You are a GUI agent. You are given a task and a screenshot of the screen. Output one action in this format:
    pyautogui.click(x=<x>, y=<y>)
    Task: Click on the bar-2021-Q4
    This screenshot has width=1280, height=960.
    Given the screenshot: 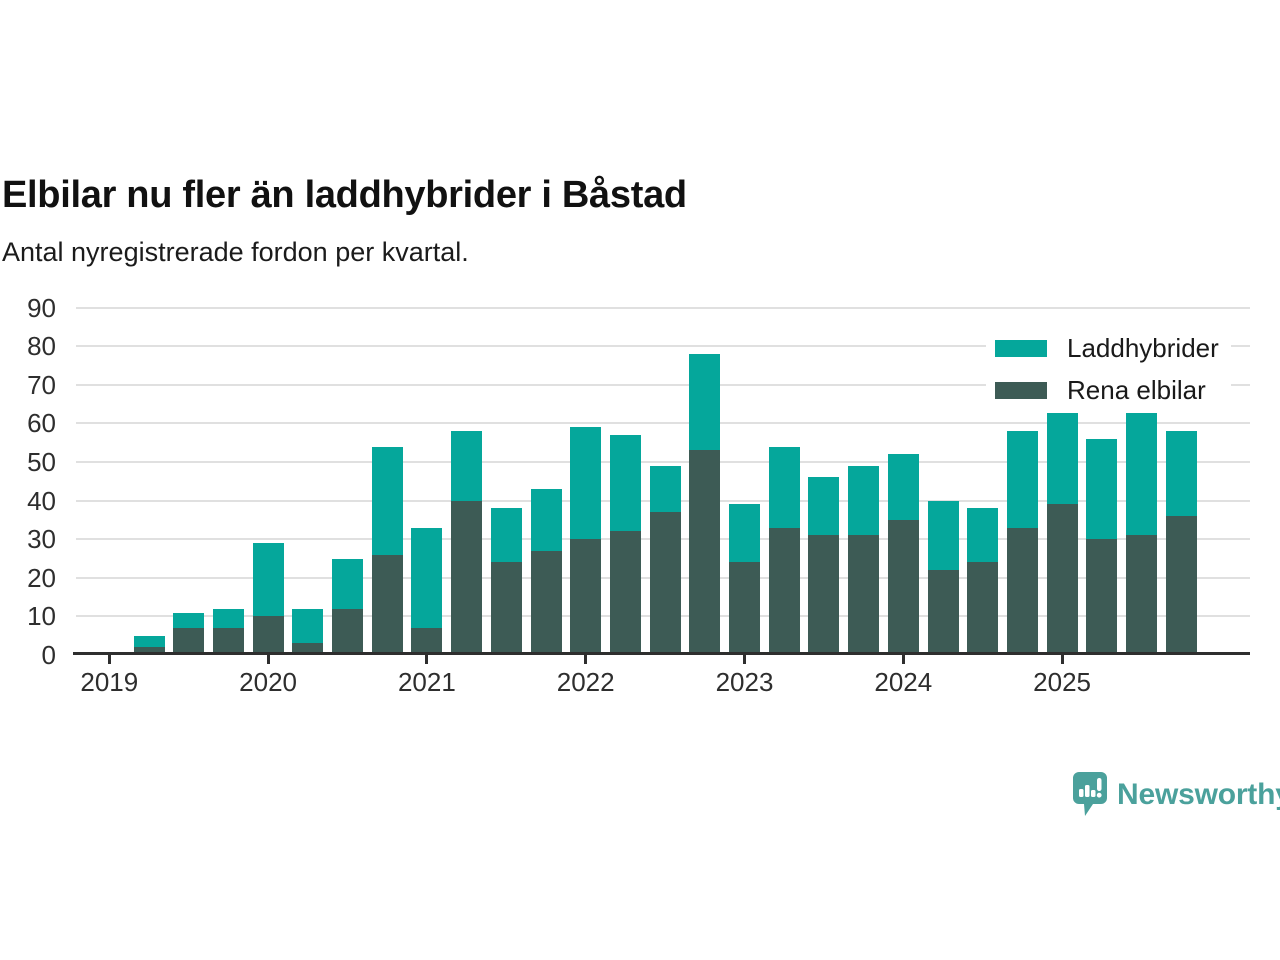 What is the action you would take?
    pyautogui.click(x=546, y=572)
    